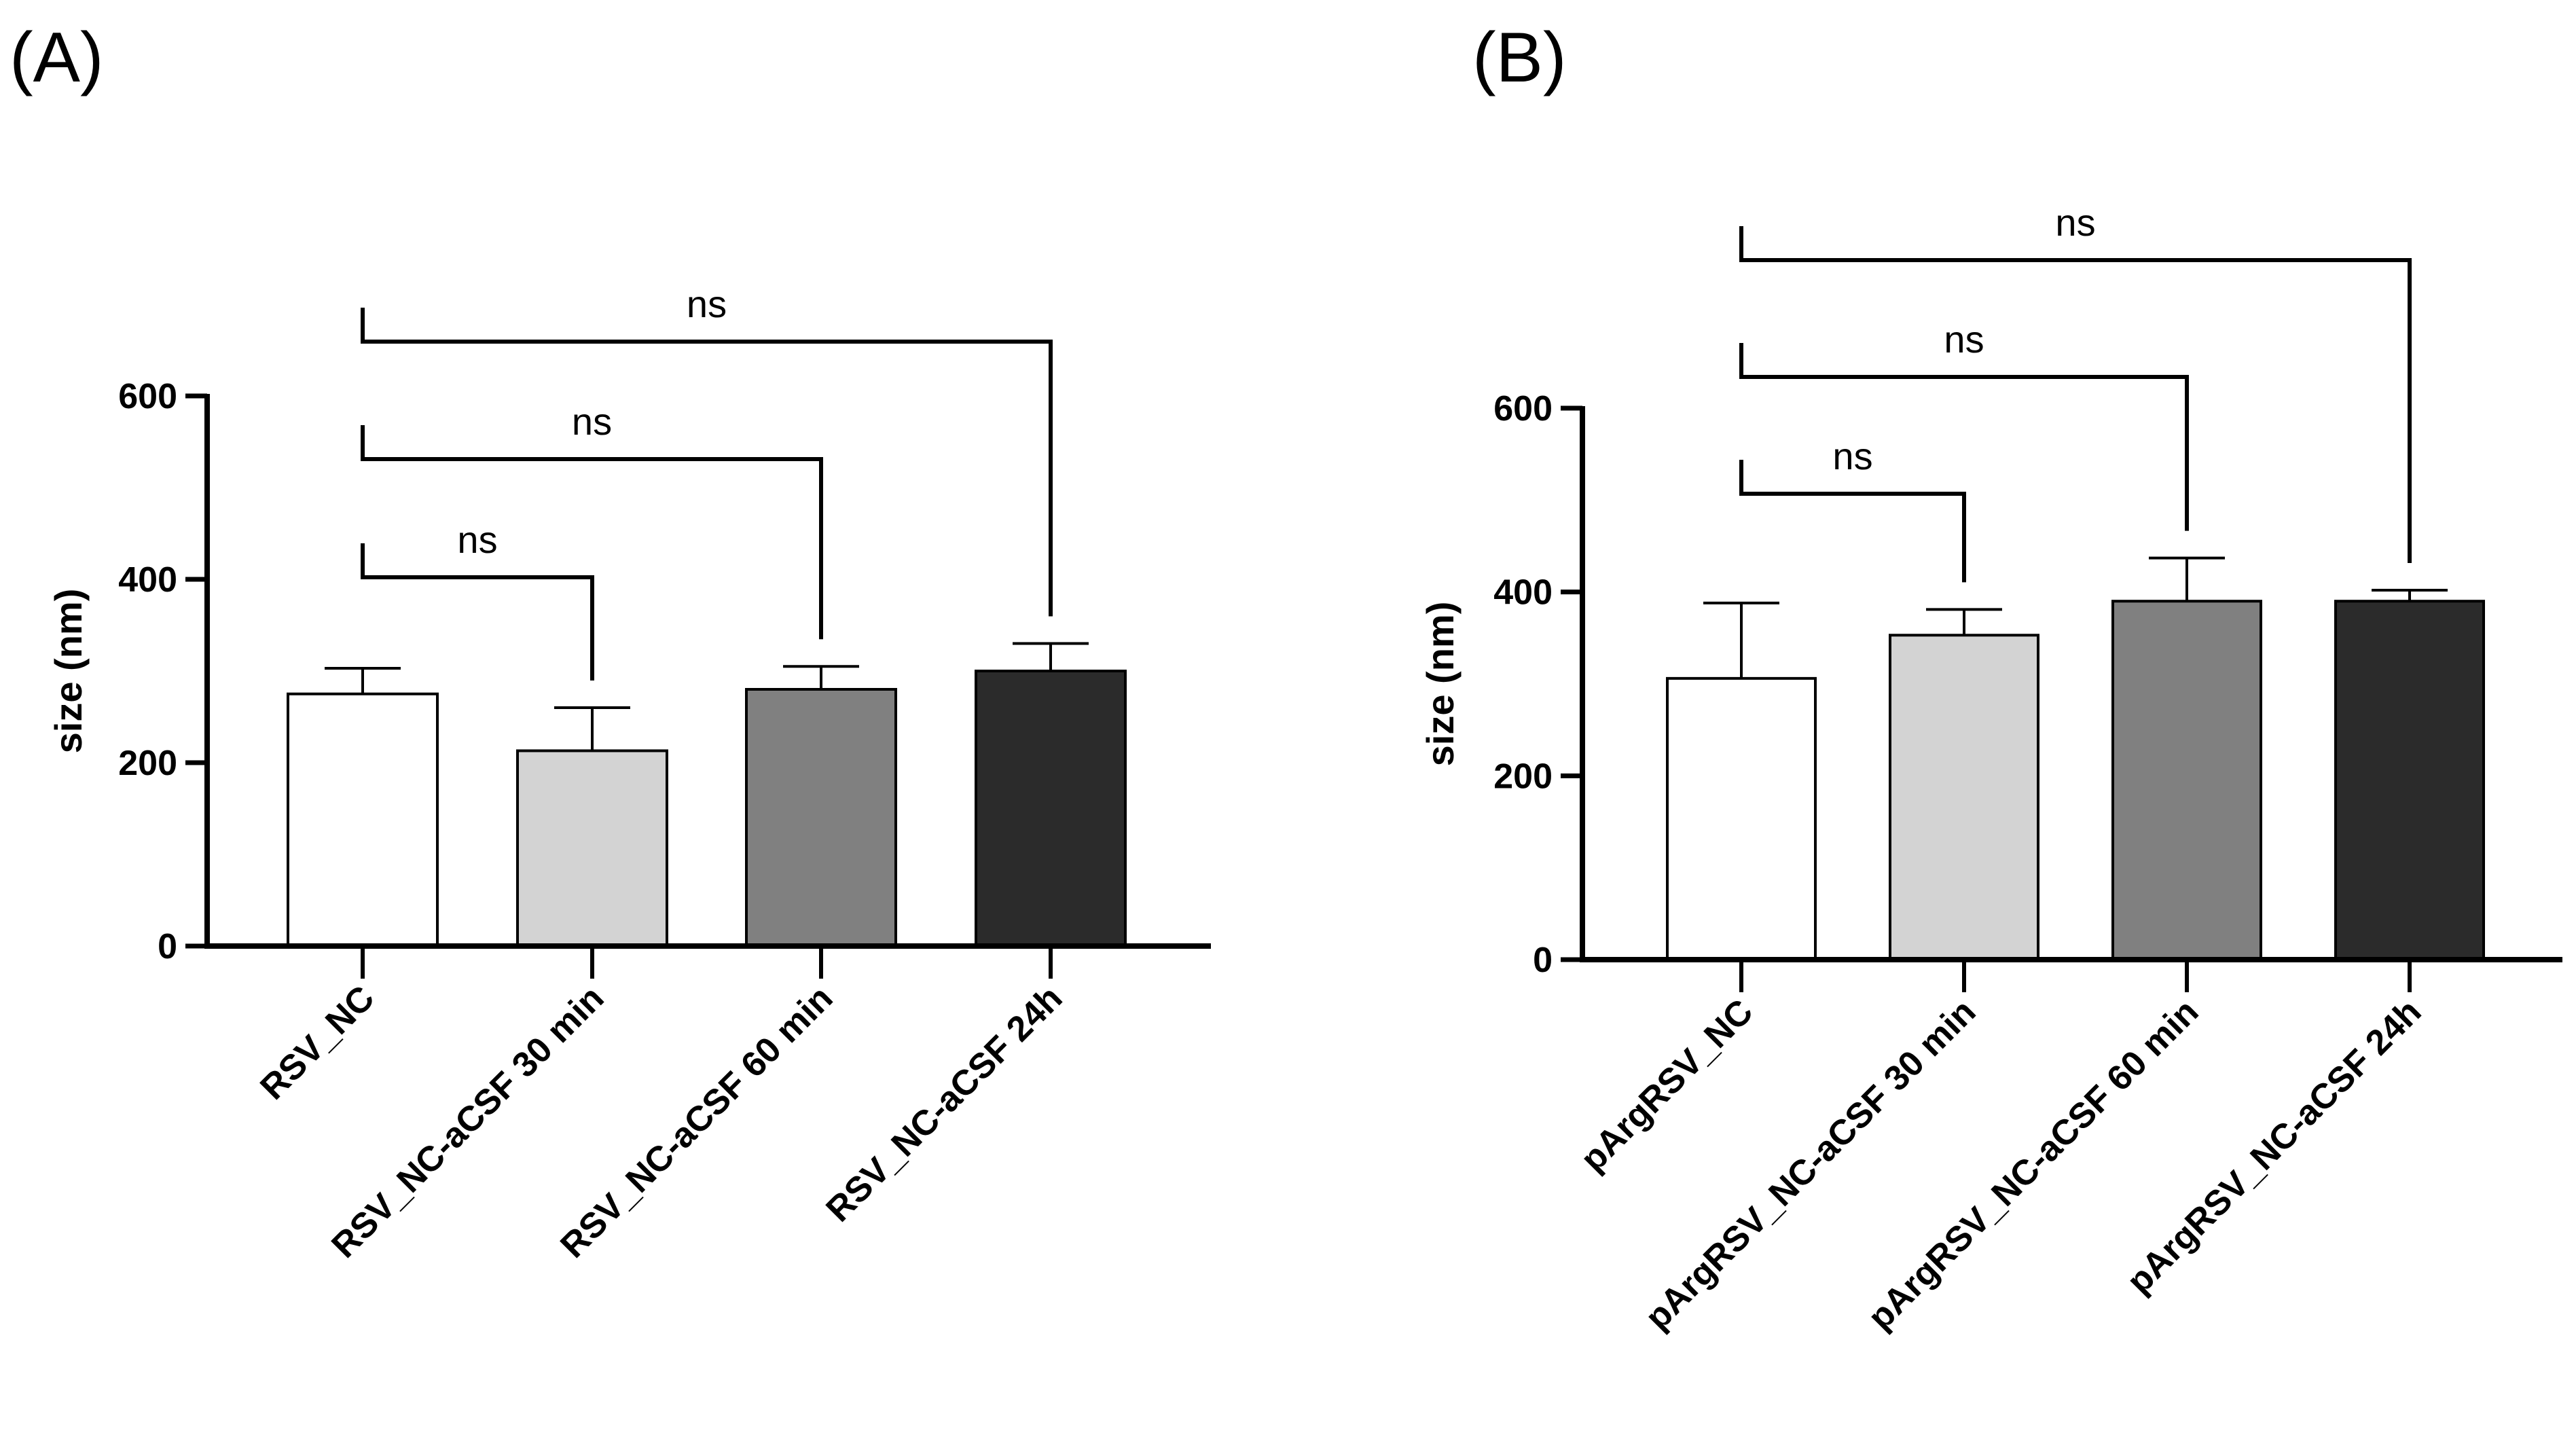  What do you see at coordinates (944, 1103) in the screenshot?
I see `x-tick-label: RSV_NC-aCSF 24h` at bounding box center [944, 1103].